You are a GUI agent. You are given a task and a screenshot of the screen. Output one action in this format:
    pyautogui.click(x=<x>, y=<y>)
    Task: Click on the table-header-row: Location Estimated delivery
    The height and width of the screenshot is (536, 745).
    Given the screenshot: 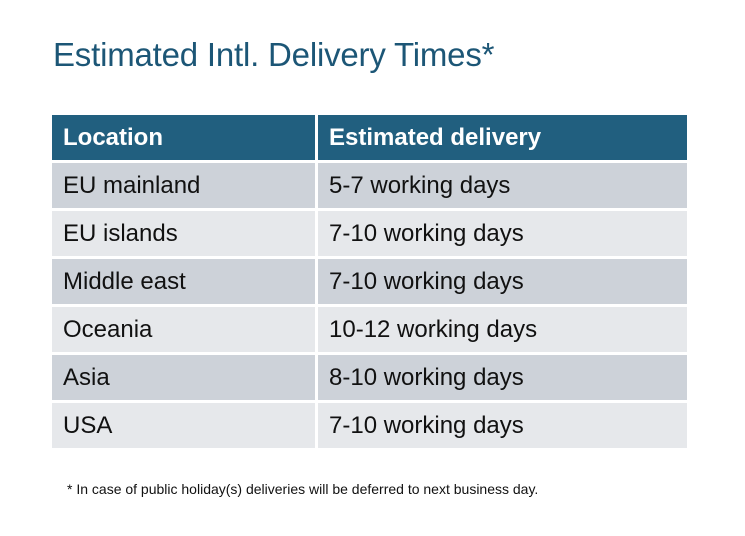 What is the action you would take?
    pyautogui.click(x=369, y=137)
    